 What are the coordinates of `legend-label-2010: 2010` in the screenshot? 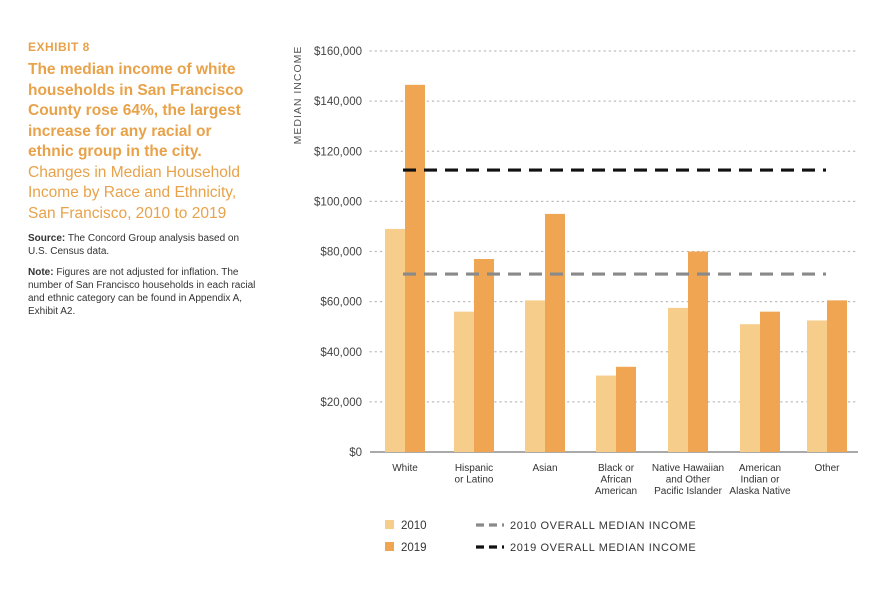 It's located at (414, 526).